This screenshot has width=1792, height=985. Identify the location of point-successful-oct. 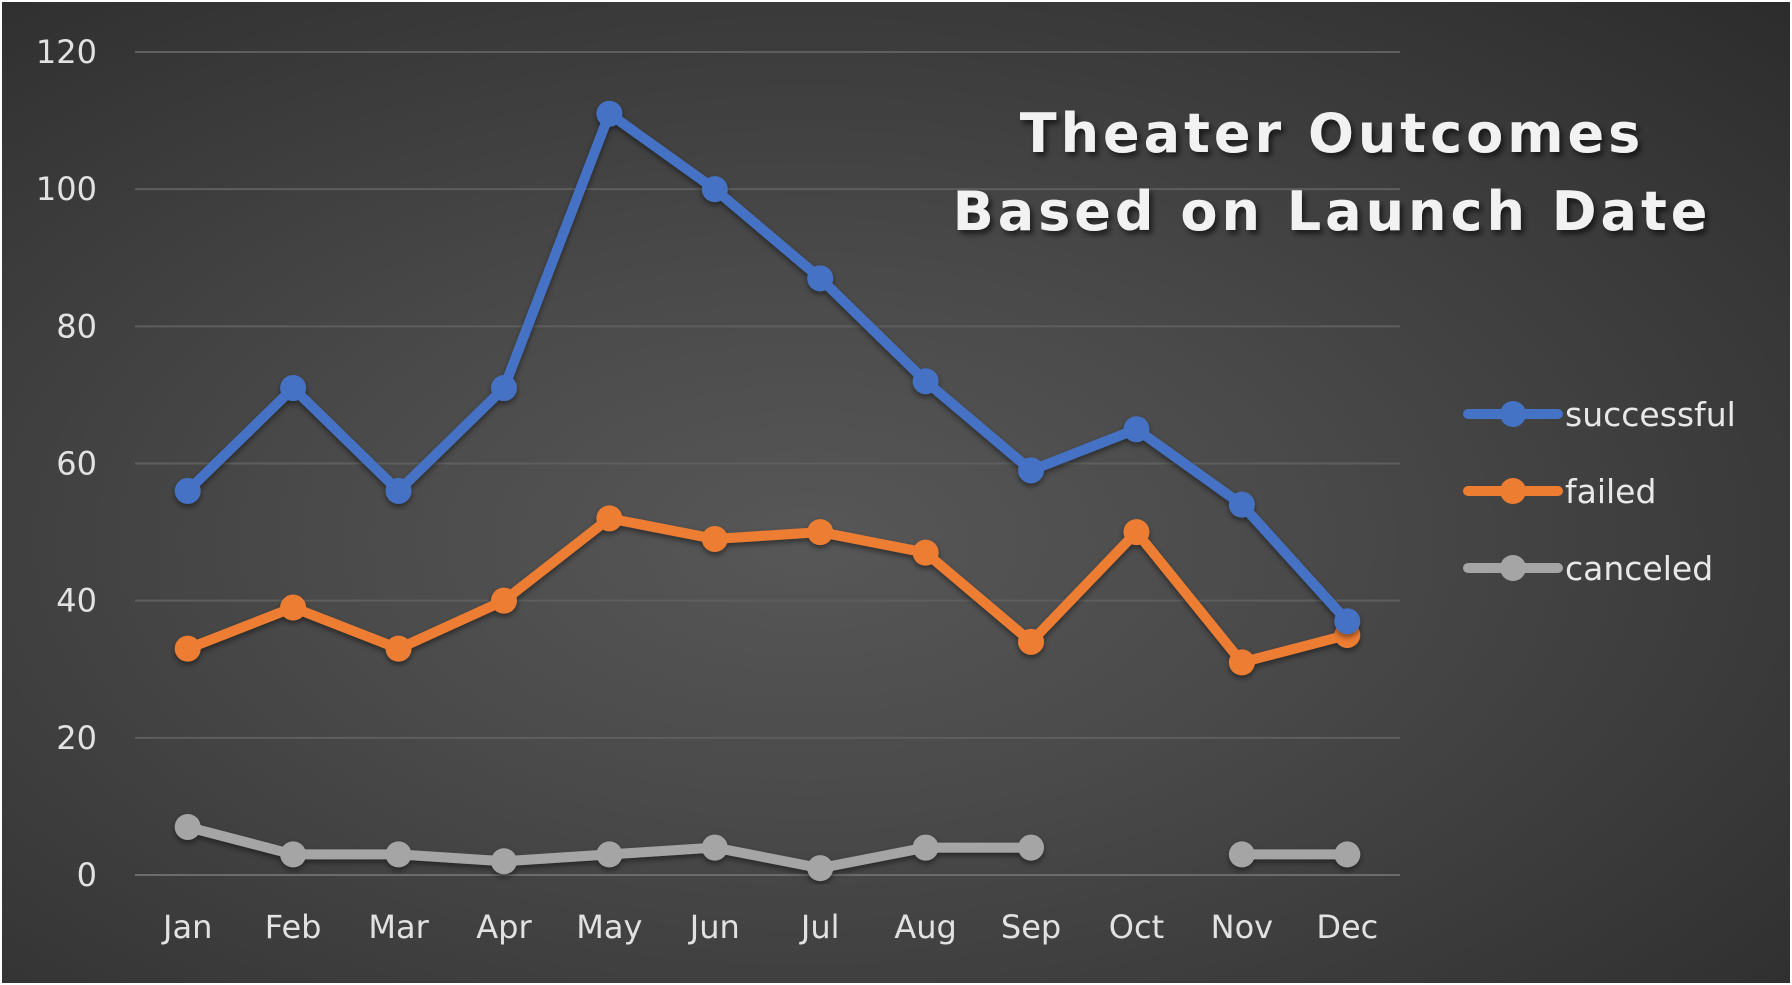
(1136, 429).